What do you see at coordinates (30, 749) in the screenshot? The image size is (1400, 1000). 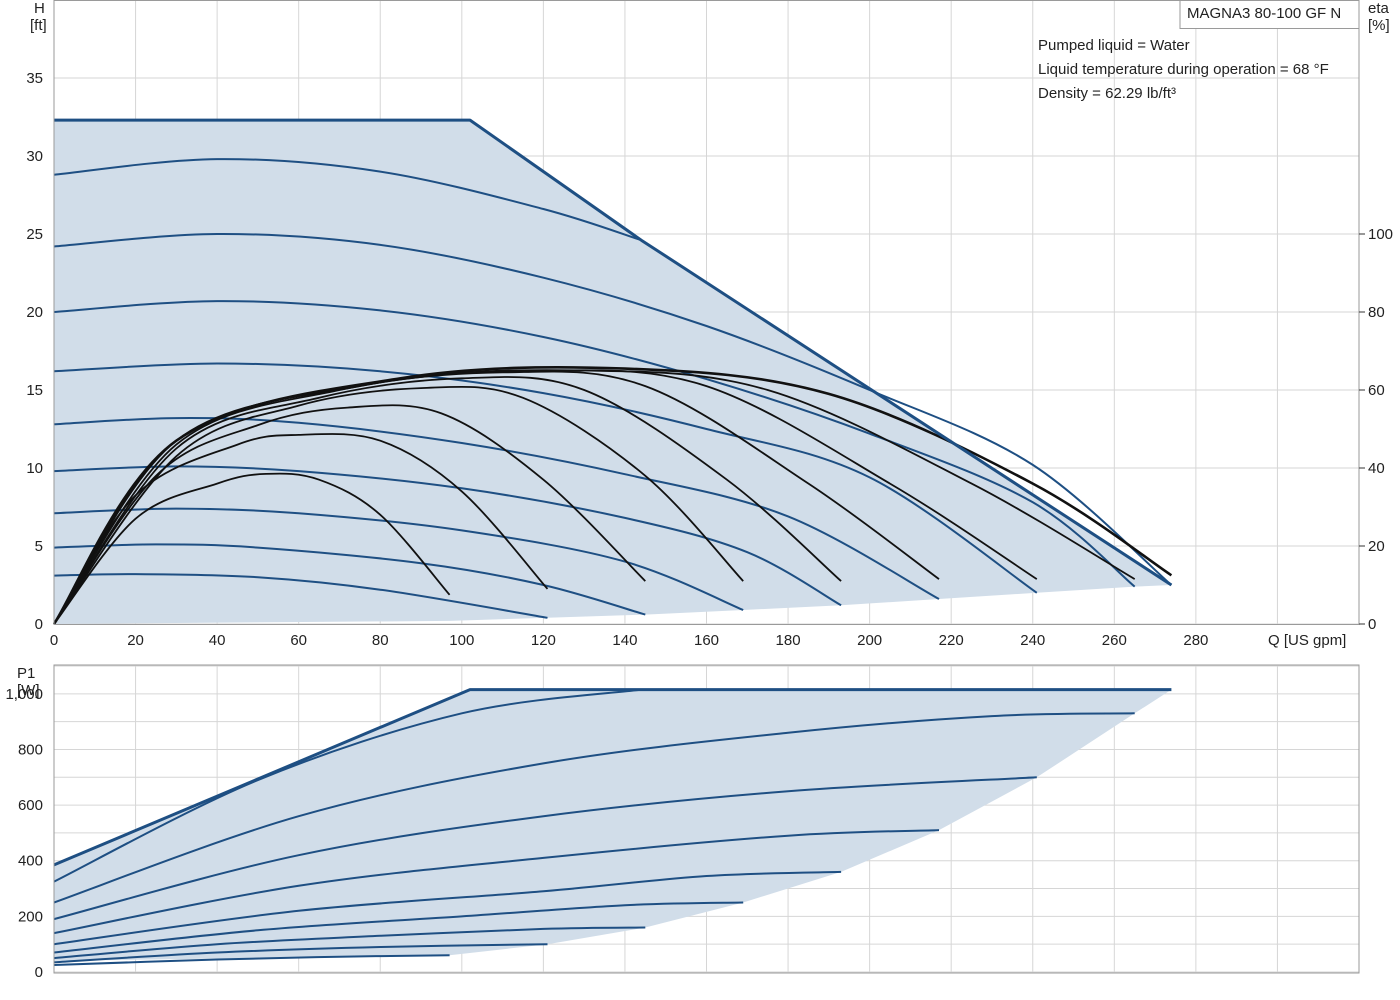 I see `power-tick-label: 800` at bounding box center [30, 749].